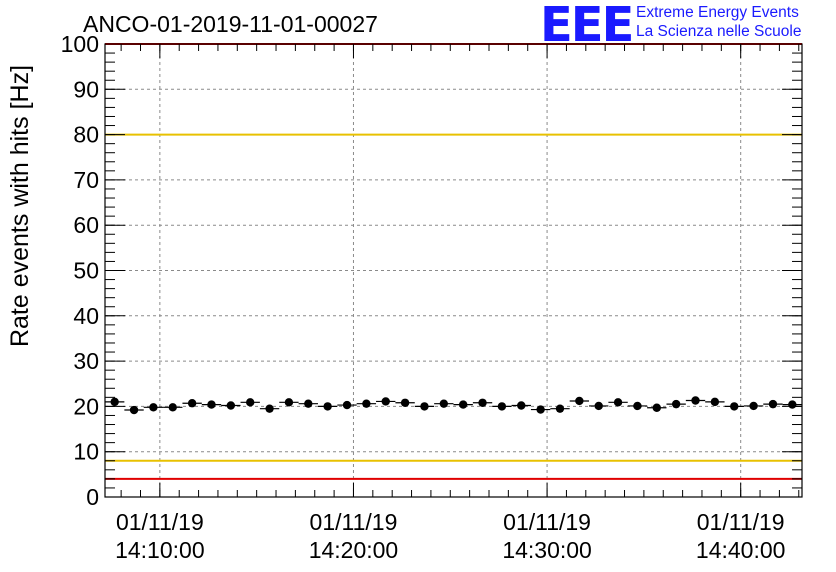  Describe the element at coordinates (20, 206) in the screenshot. I see `y-axis-label: Rate events with hits [Hz]` at that location.